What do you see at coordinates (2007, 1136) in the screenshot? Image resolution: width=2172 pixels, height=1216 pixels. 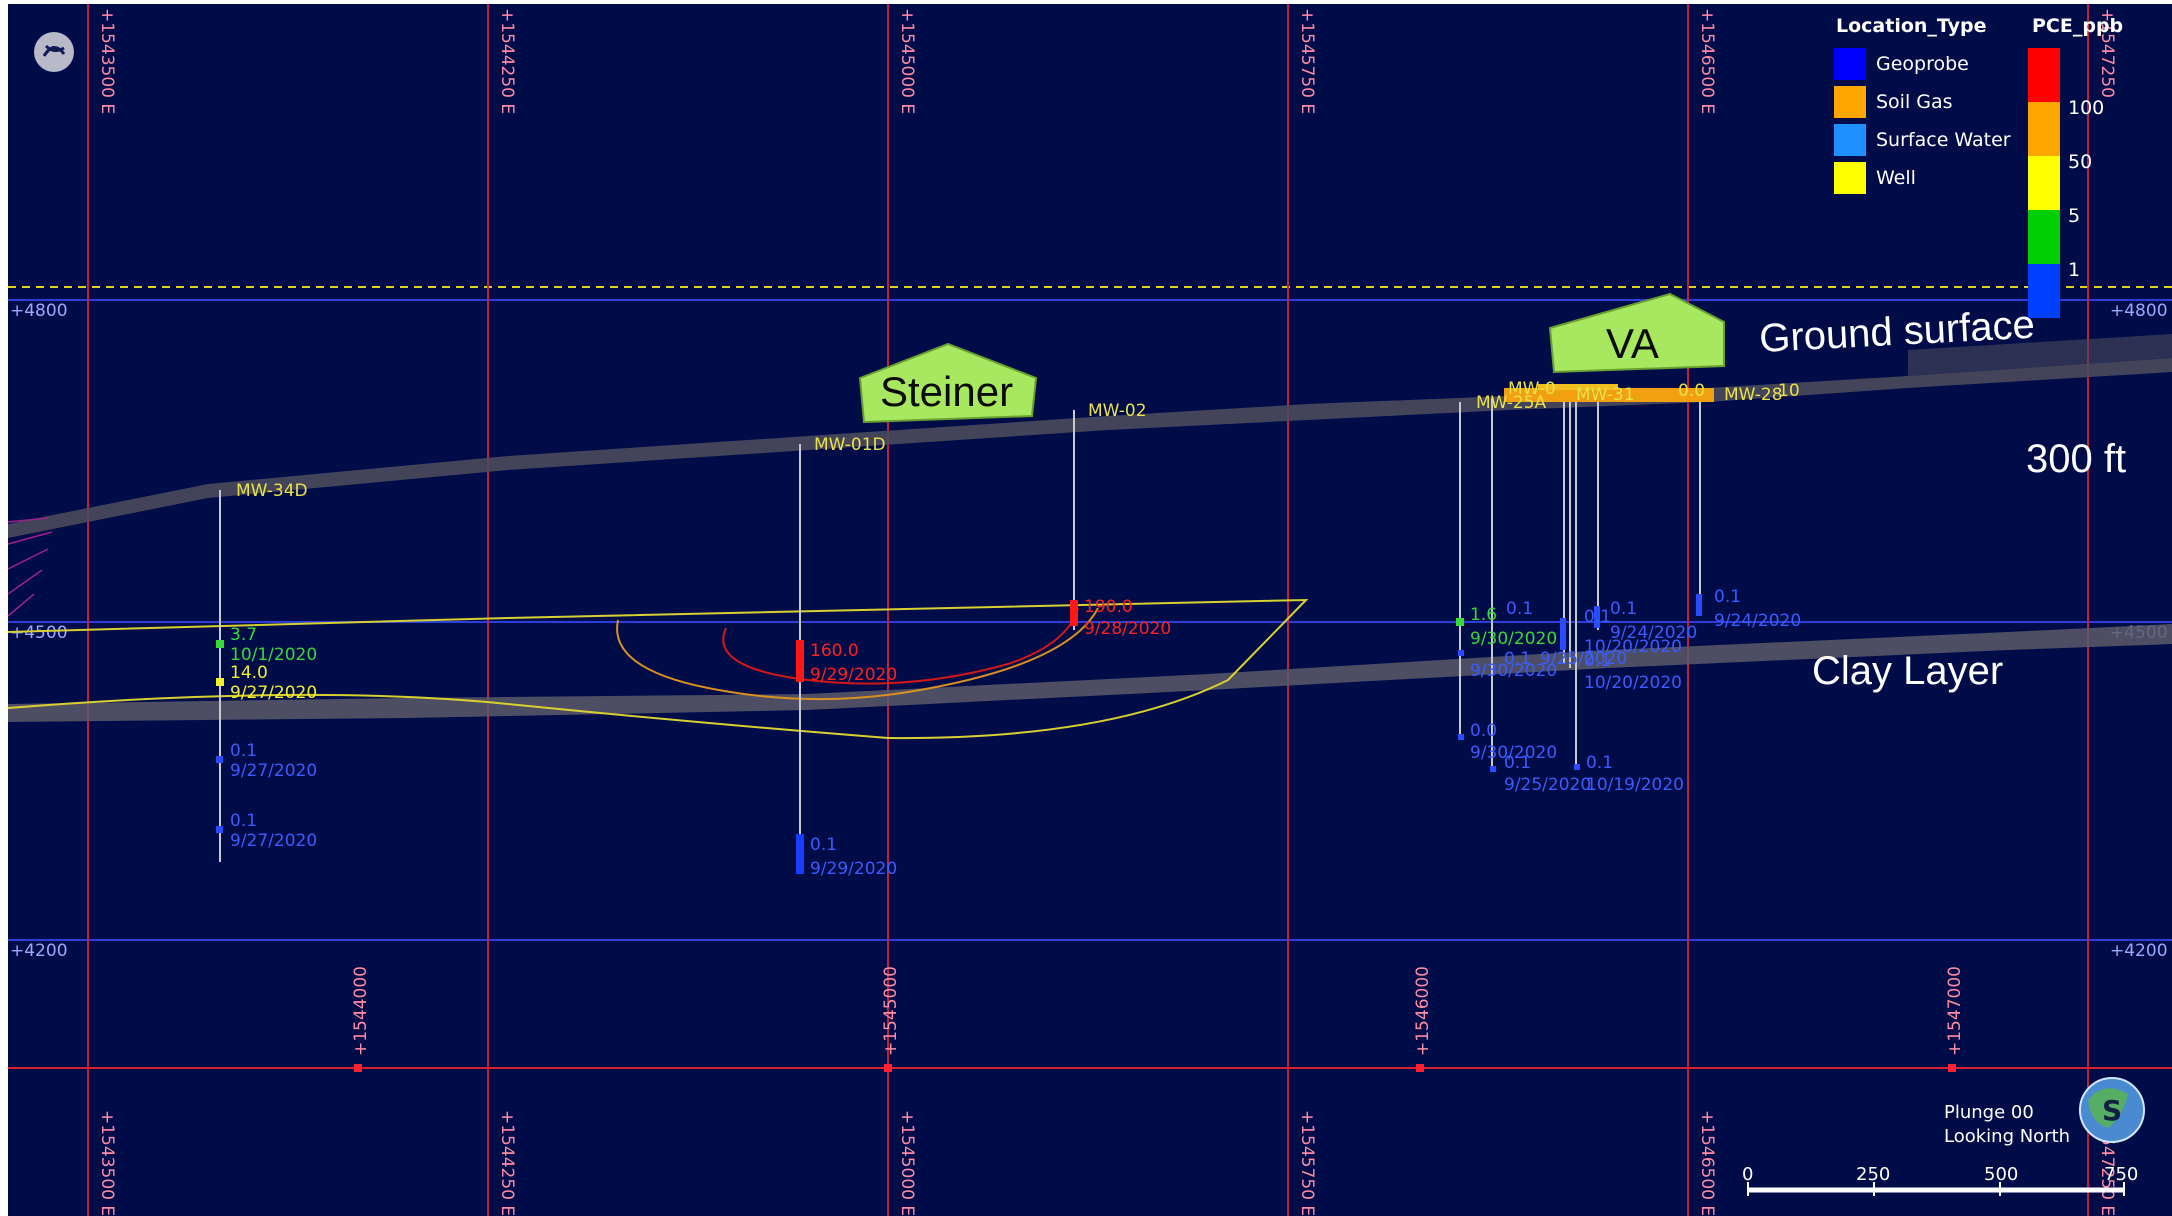 I see `looking-direction-label: Looking North` at bounding box center [2007, 1136].